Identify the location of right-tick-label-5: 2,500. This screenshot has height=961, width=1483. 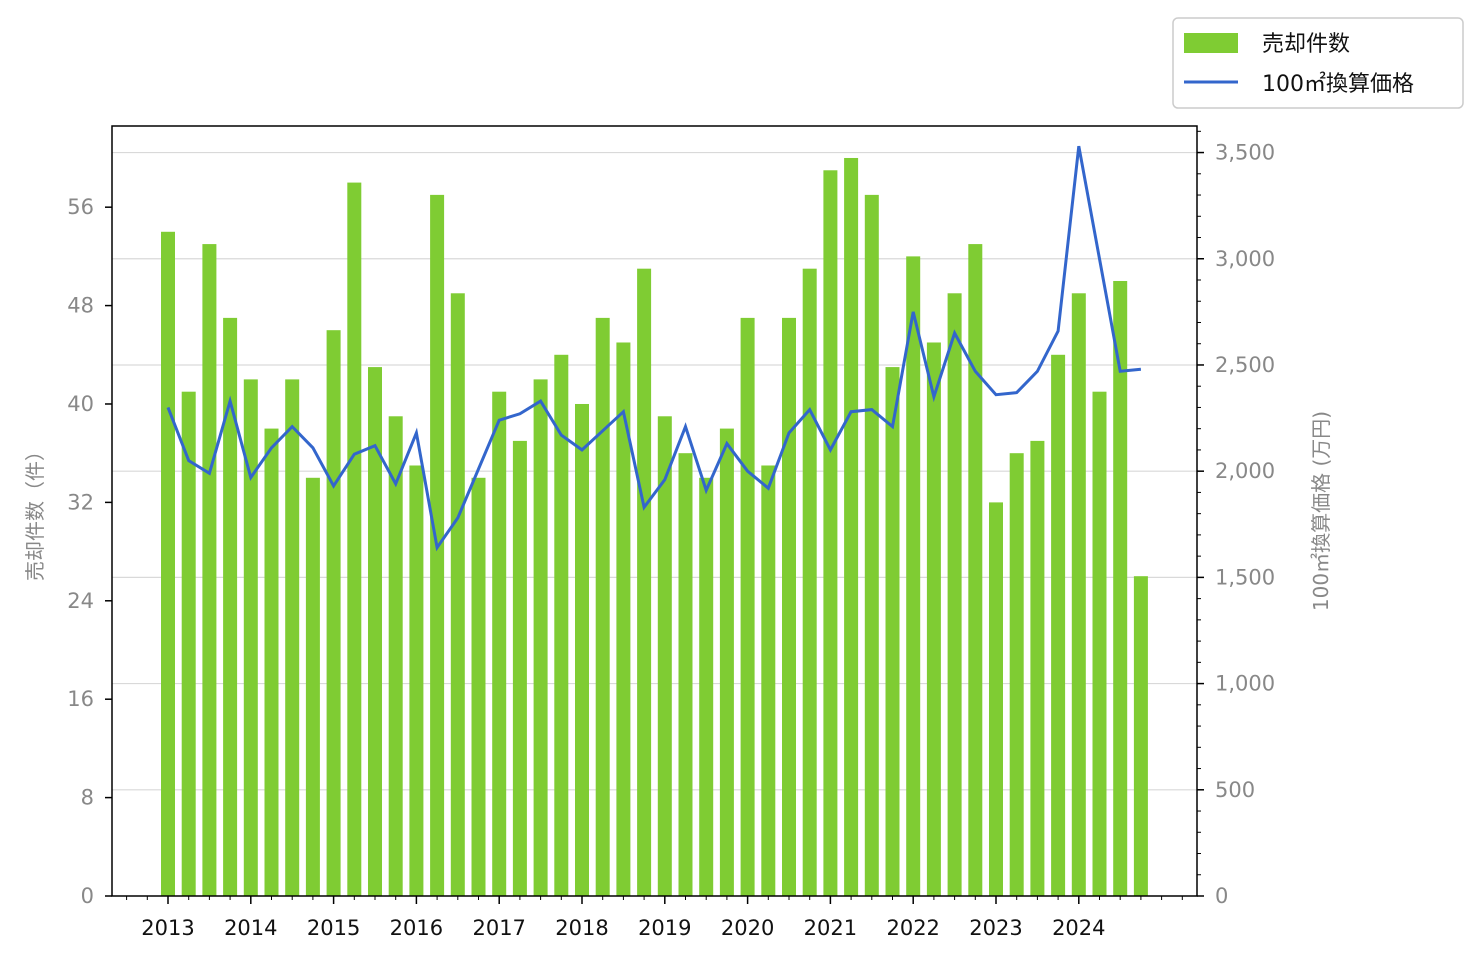
(1245, 365).